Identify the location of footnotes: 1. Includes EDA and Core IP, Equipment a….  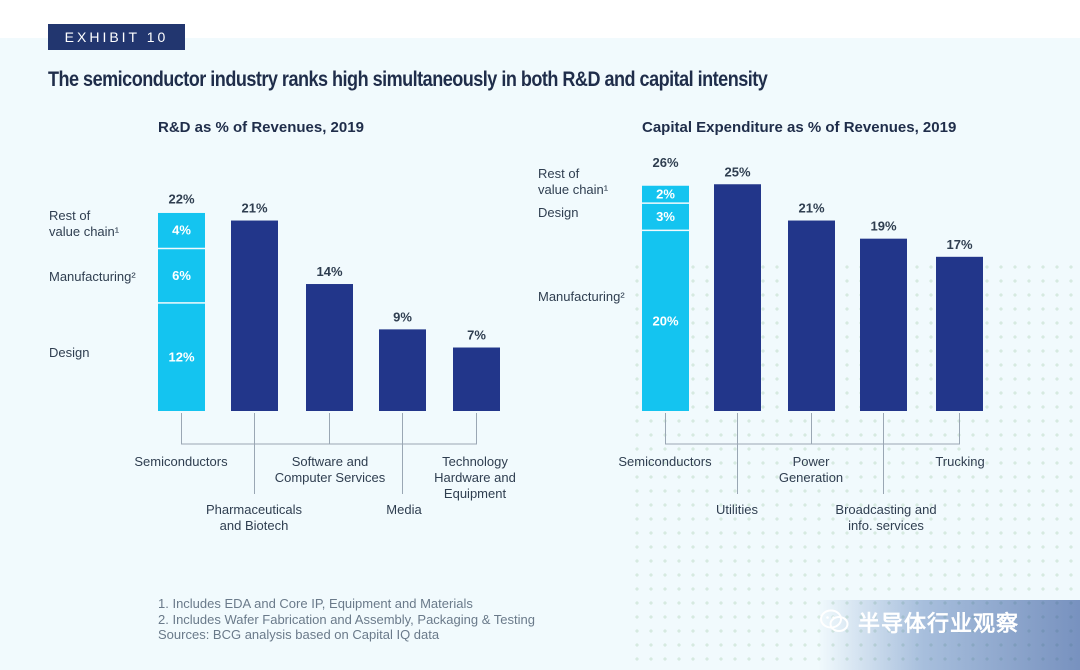
(346, 619).